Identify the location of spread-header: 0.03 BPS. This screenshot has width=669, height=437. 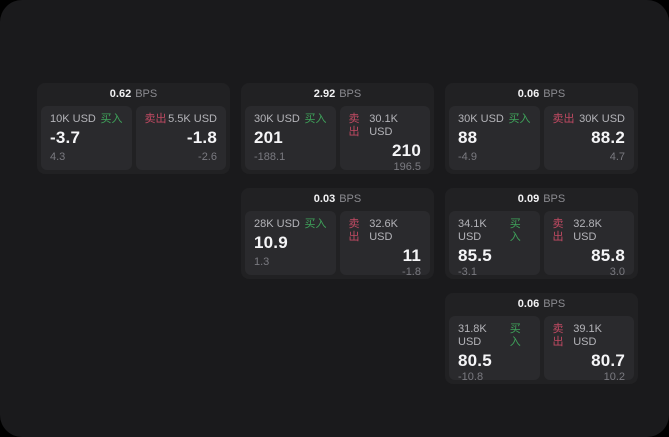
(337, 199).